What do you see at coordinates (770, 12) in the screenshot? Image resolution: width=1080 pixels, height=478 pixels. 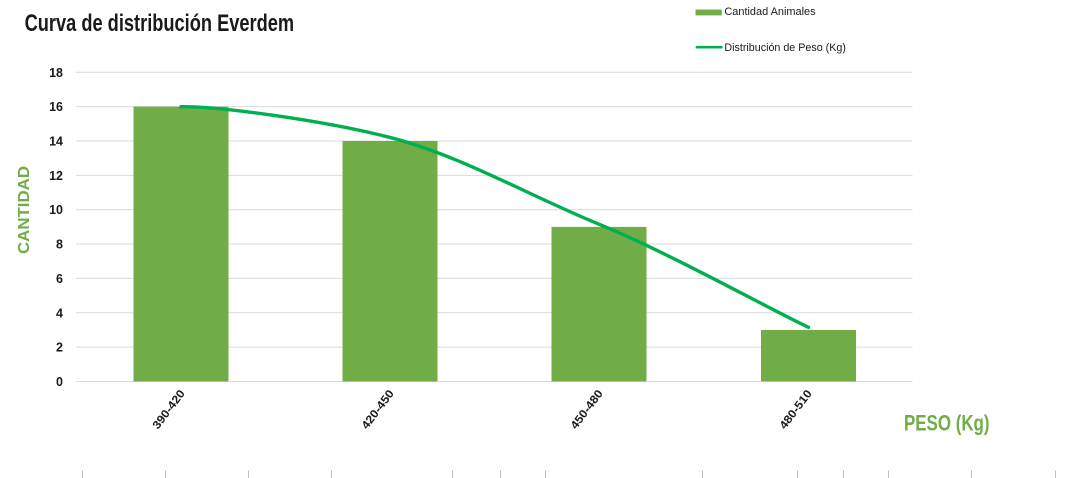 I see `svg-text: Cantidad Animales` at bounding box center [770, 12].